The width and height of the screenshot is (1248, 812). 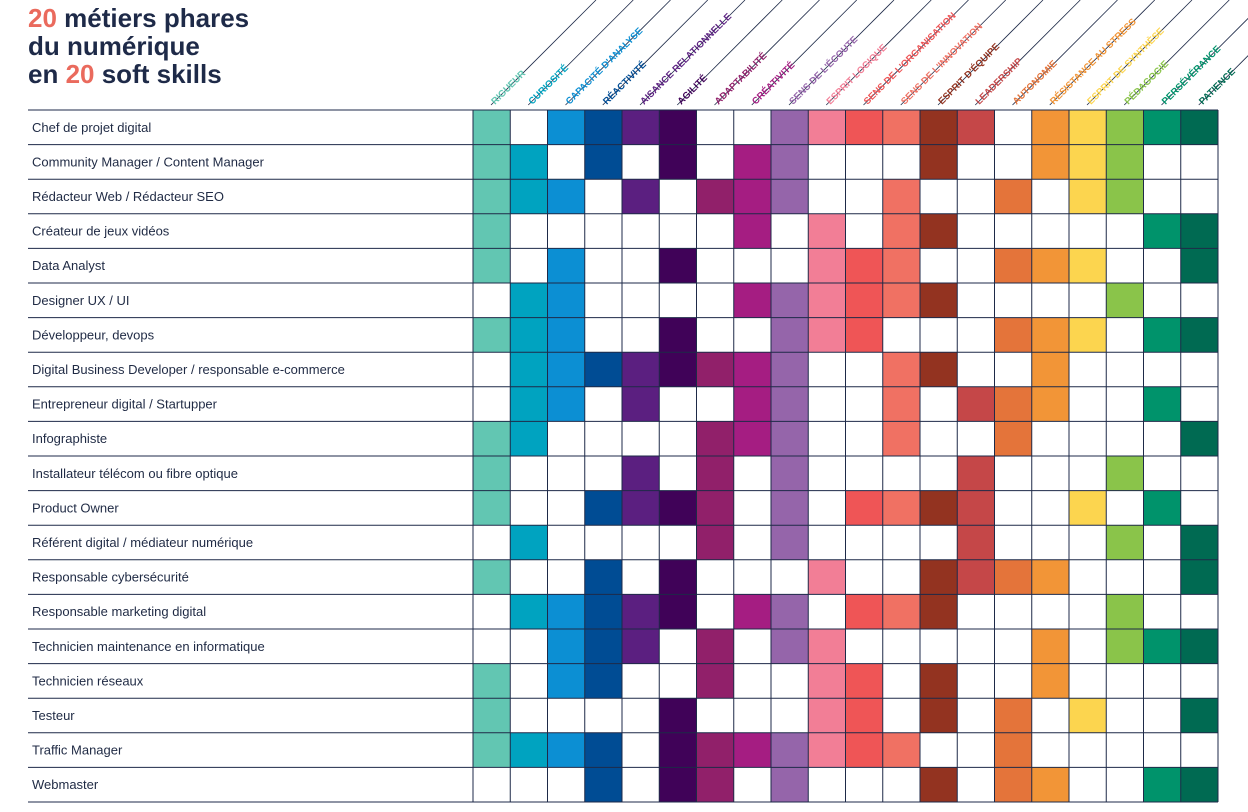 I want to click on skill-label: AGILITÉ, so click(x=693, y=90).